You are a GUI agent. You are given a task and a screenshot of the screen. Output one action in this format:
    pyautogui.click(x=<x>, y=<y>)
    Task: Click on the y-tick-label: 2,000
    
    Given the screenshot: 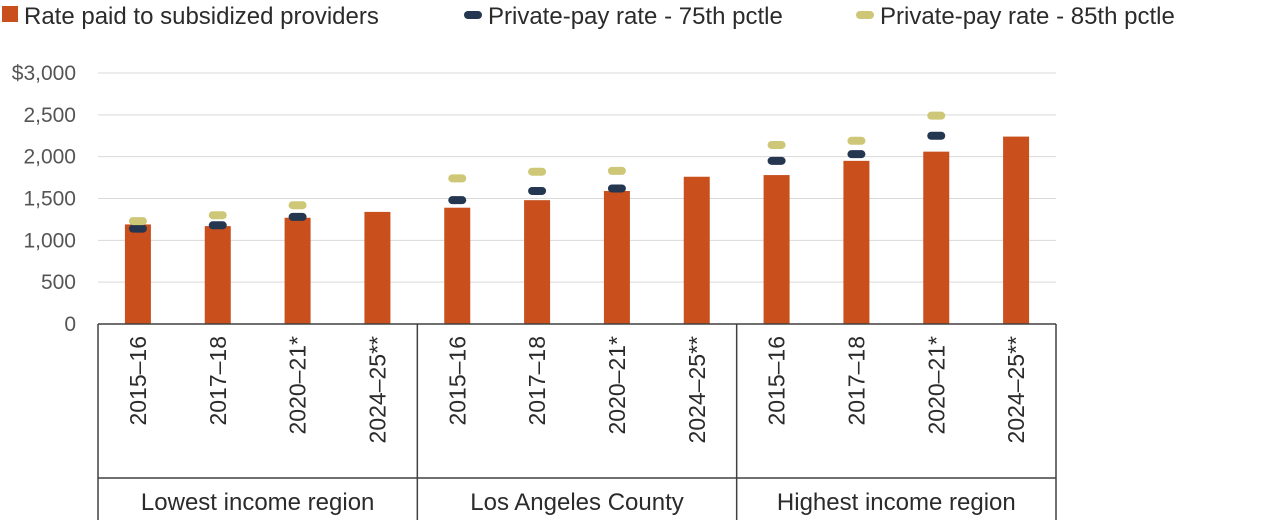 What is the action you would take?
    pyautogui.click(x=49, y=157)
    